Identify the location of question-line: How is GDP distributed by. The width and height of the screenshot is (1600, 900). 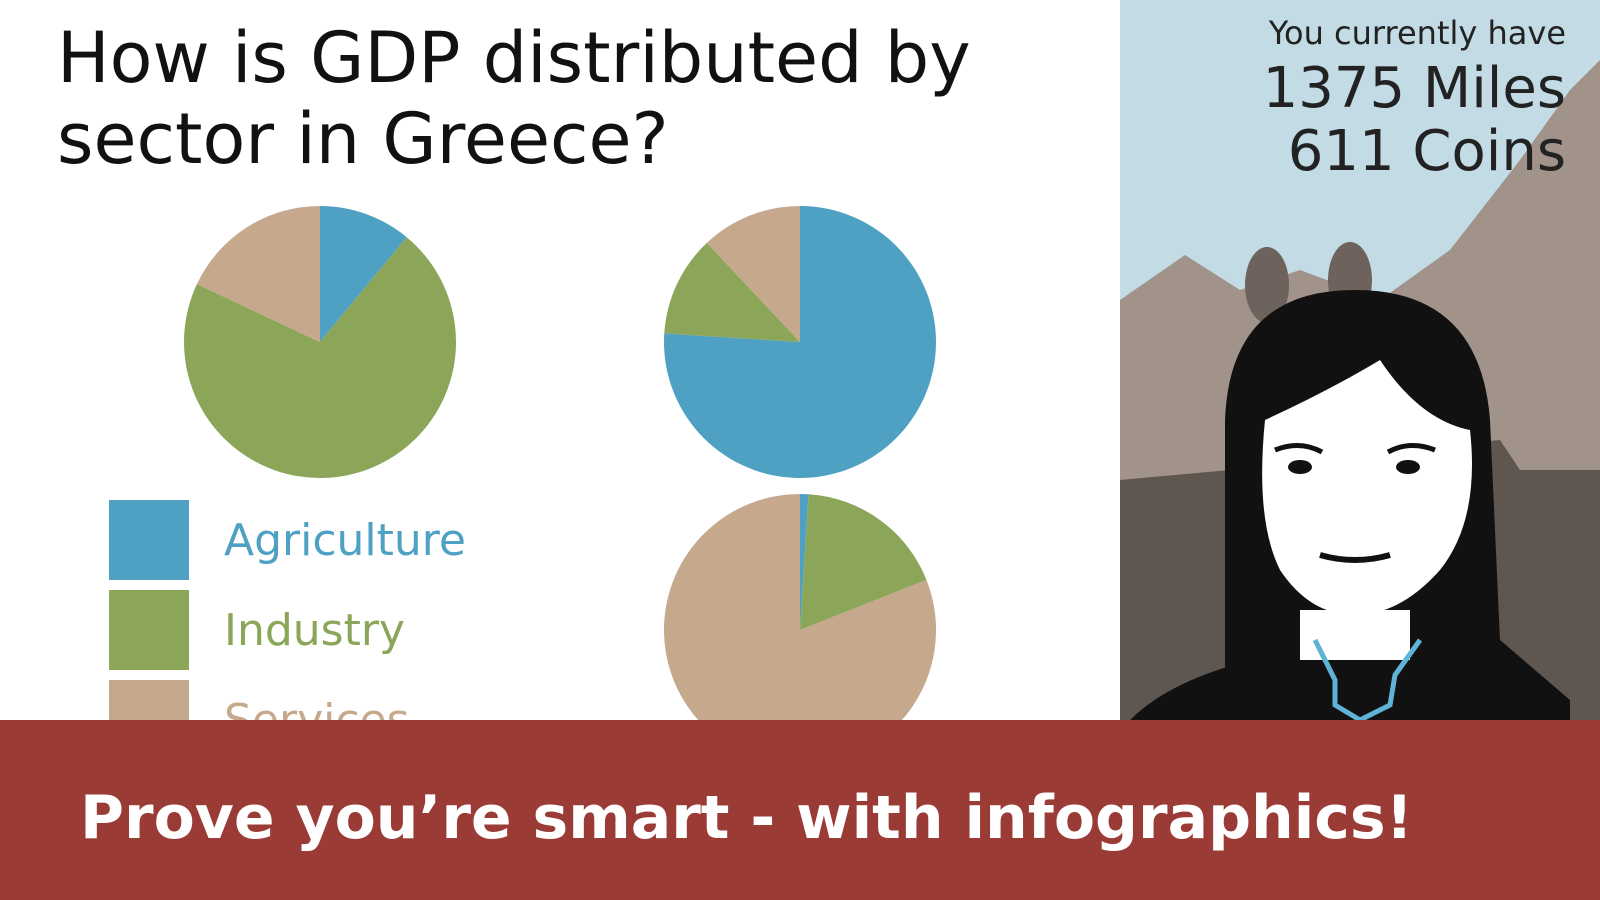
(514, 58).